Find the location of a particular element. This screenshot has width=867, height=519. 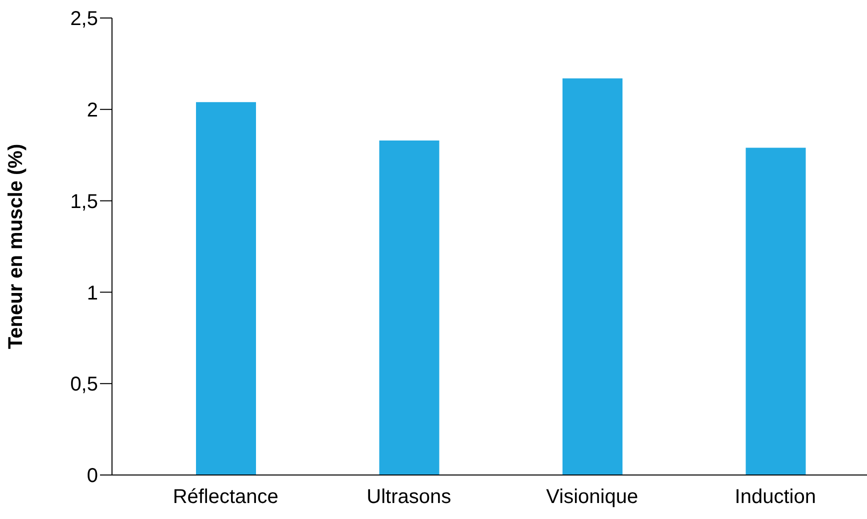

y-tick-label: 0,5 is located at coordinates (84, 385).